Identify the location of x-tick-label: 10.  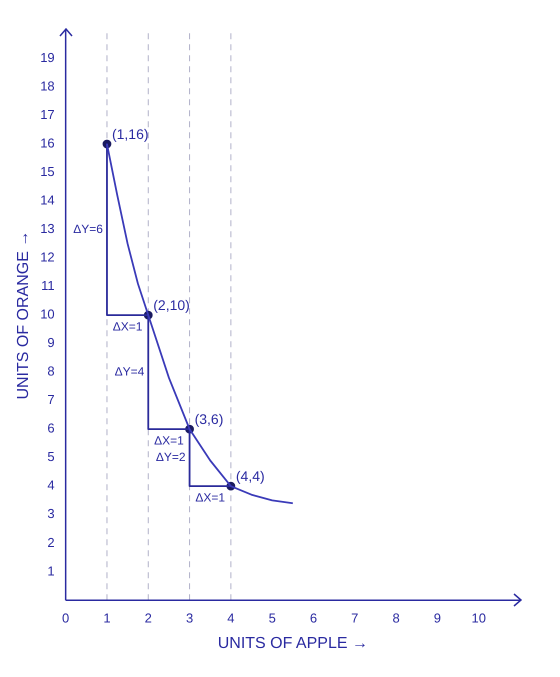
(478, 618).